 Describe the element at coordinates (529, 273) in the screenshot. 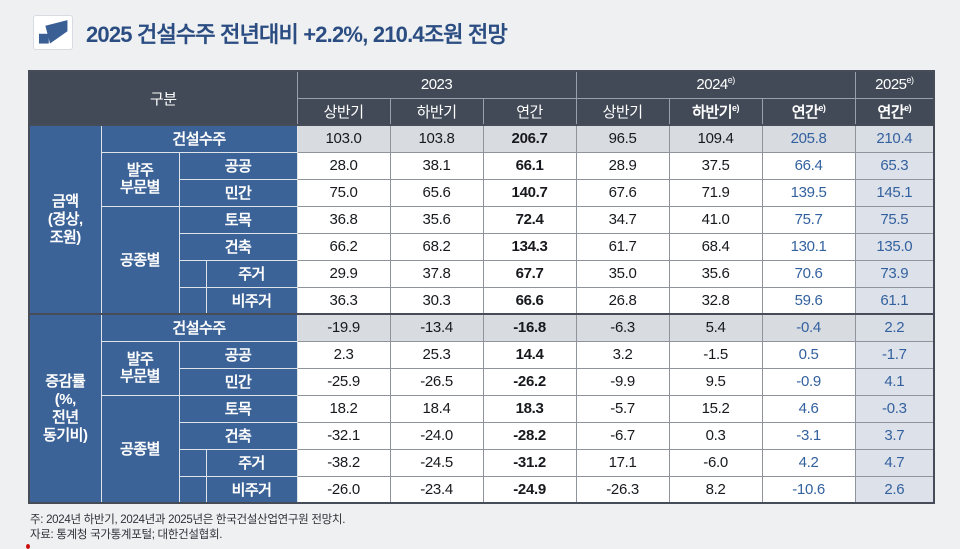

I see `cell: 67.7` at that location.